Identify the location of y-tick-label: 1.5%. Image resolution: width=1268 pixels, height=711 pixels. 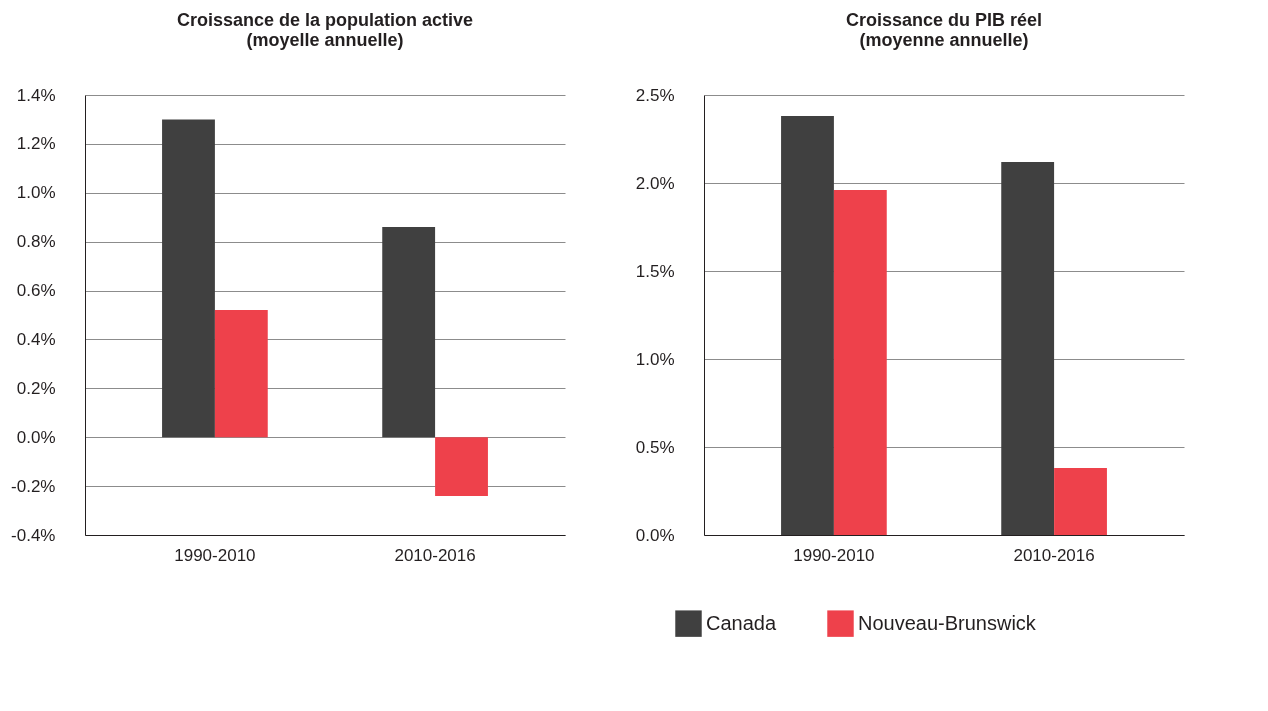
(655, 271).